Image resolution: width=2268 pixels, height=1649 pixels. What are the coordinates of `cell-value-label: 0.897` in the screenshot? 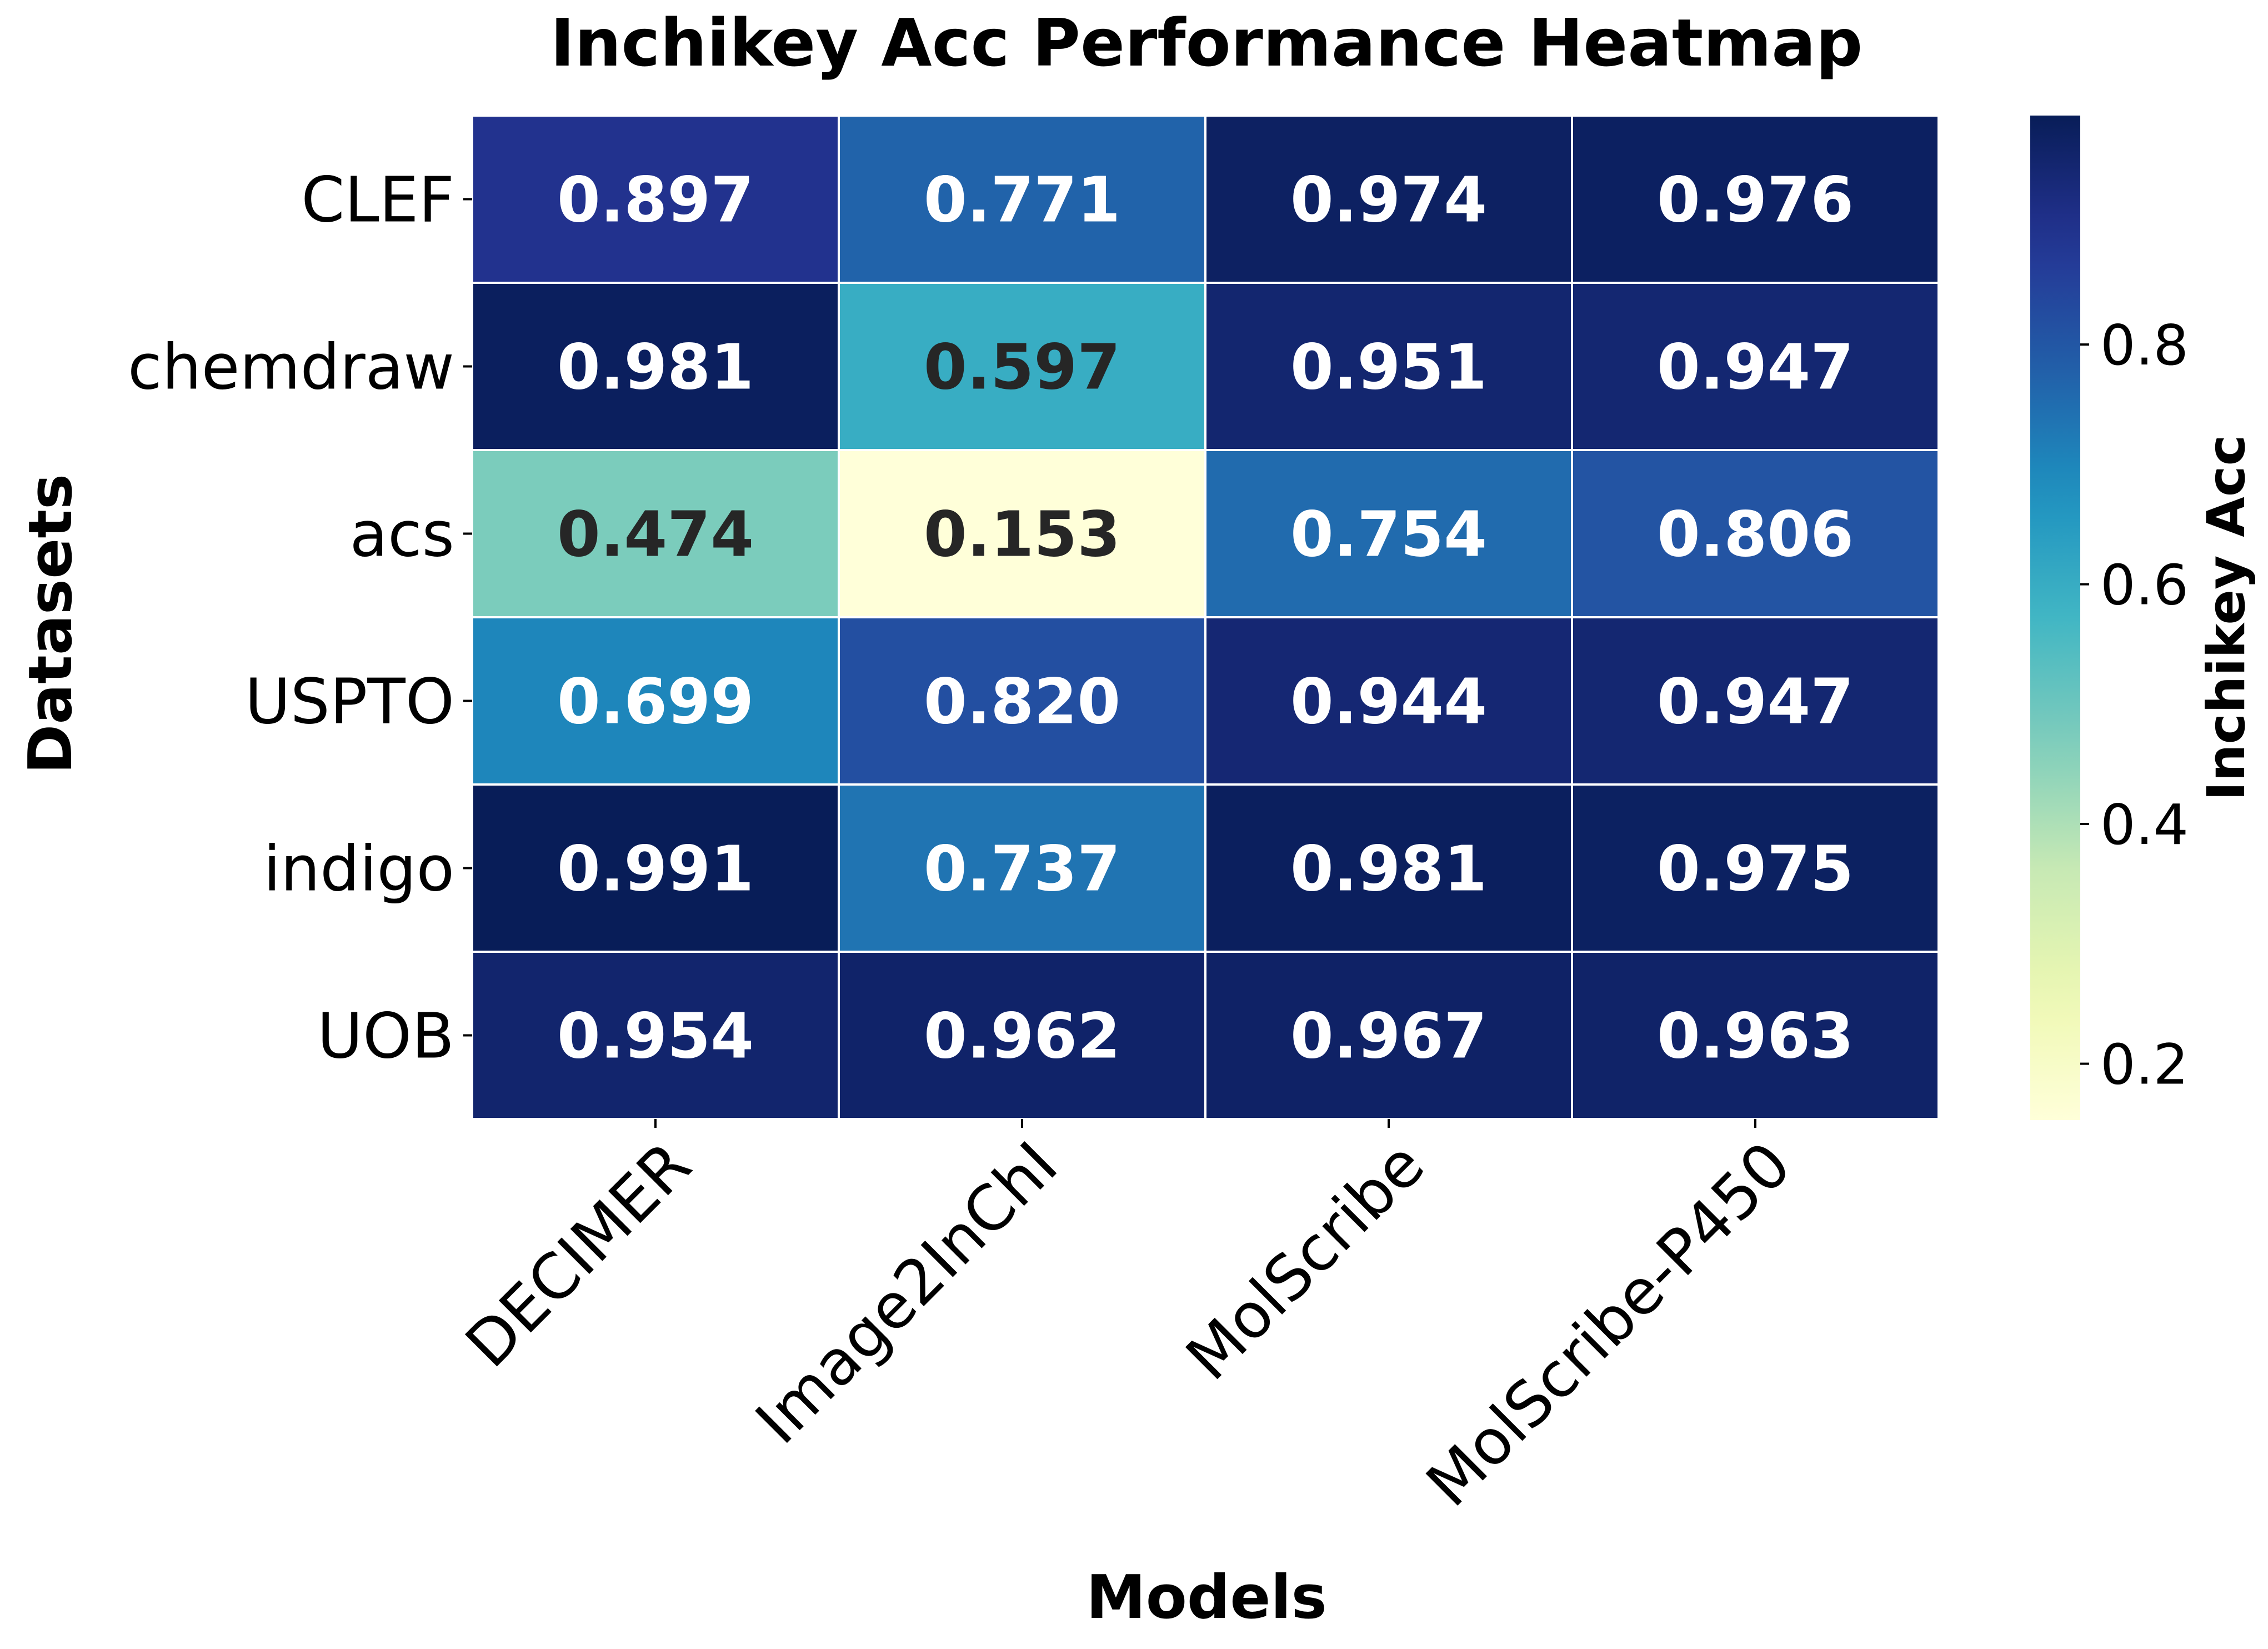 It's located at (655, 201).